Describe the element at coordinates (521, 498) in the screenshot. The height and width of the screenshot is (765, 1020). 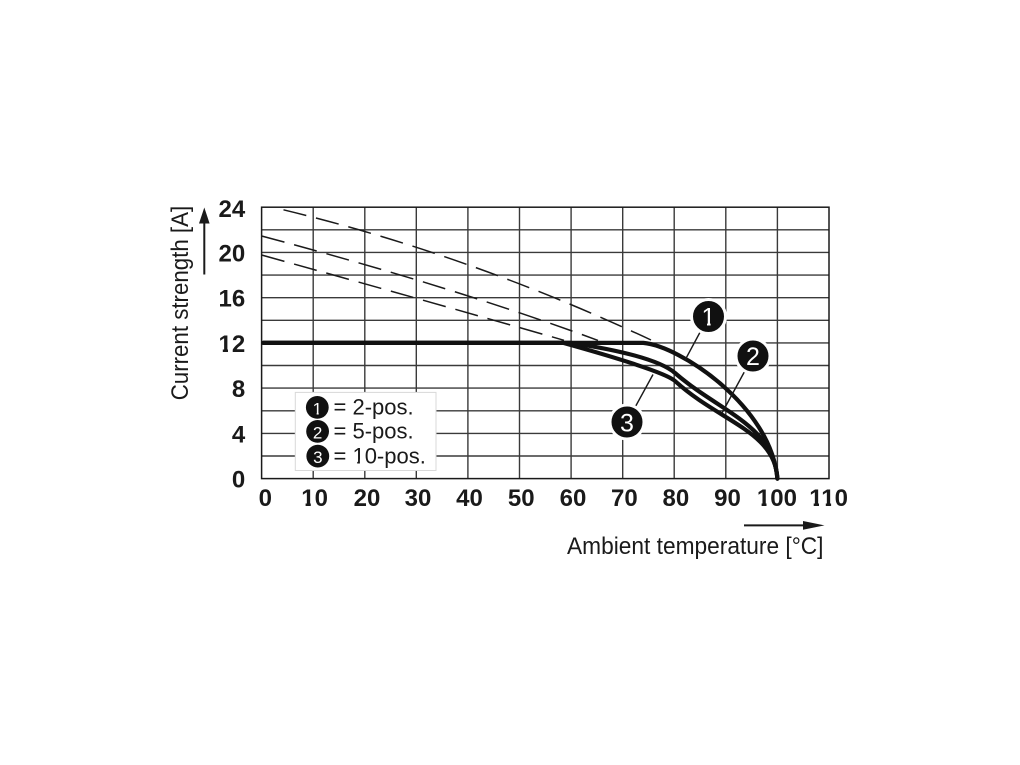
I see `svg-text: 50` at that location.